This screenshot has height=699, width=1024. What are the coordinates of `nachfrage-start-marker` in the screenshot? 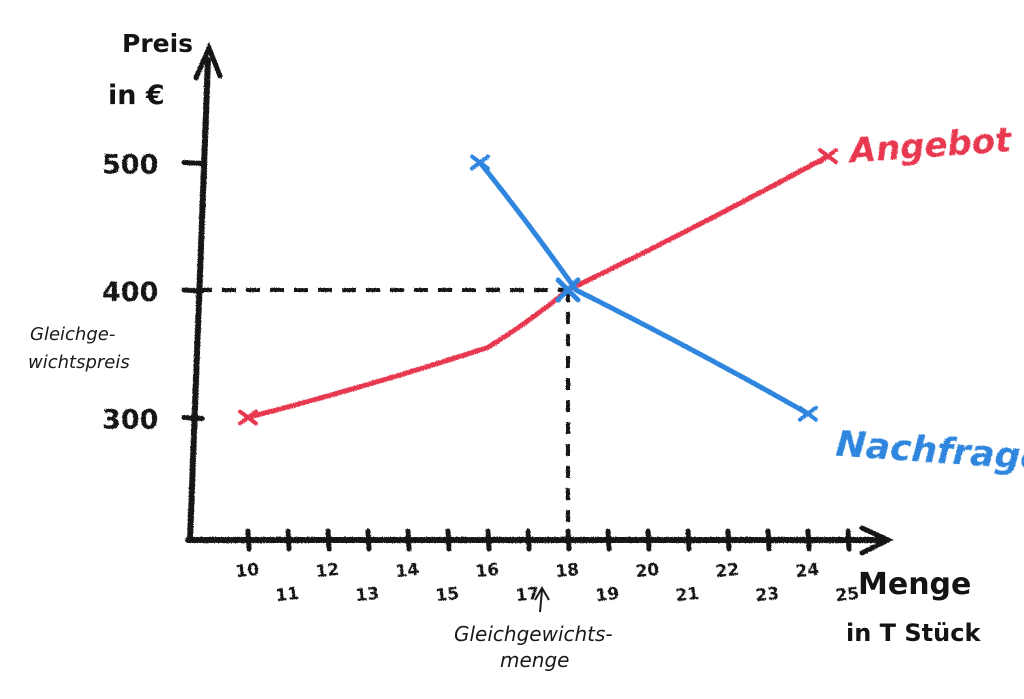 It's located at (480, 162).